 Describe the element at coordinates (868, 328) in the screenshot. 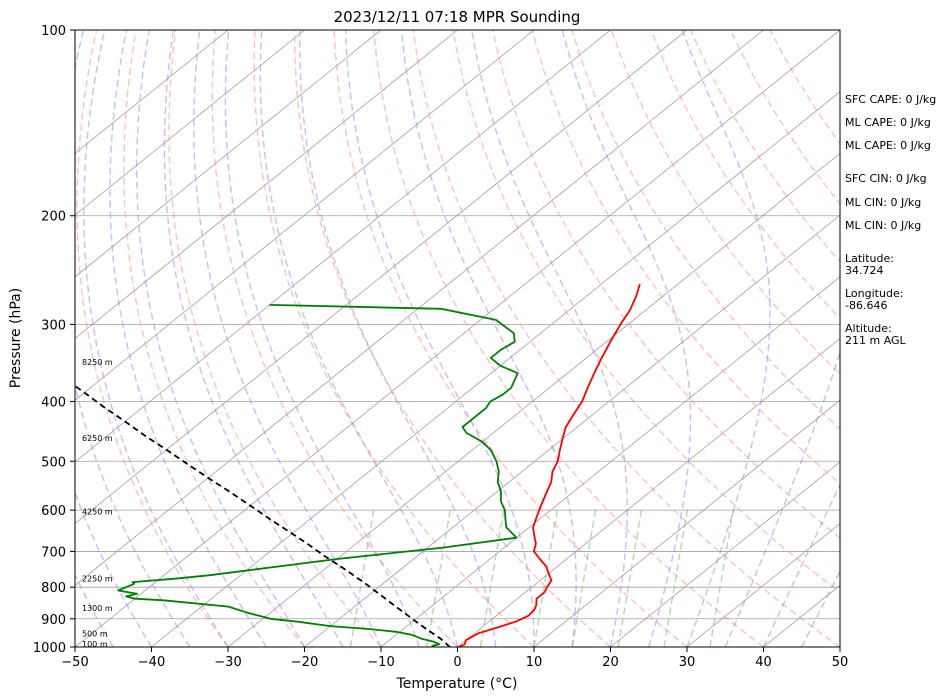

I see `annotation-text: Altitude:` at that location.